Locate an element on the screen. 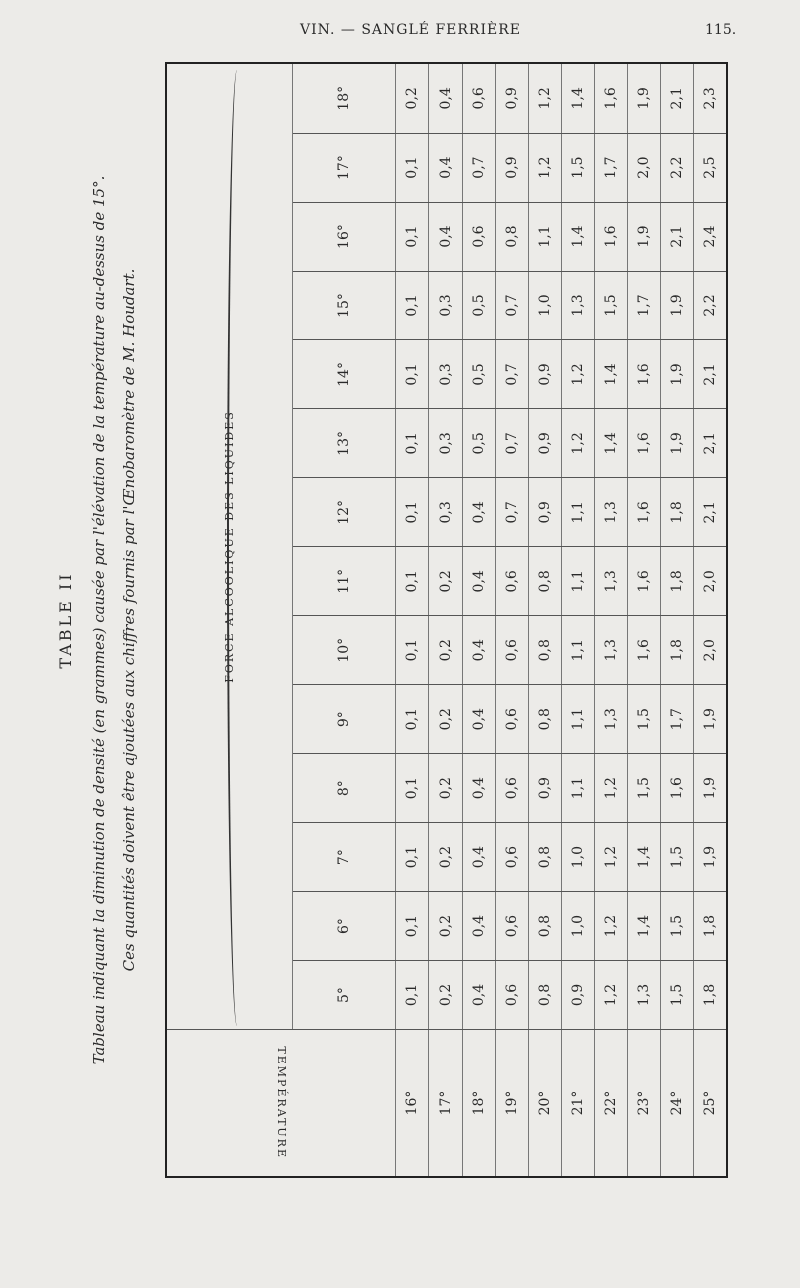  temperature-cell: 21° is located at coordinates (578, 1102).